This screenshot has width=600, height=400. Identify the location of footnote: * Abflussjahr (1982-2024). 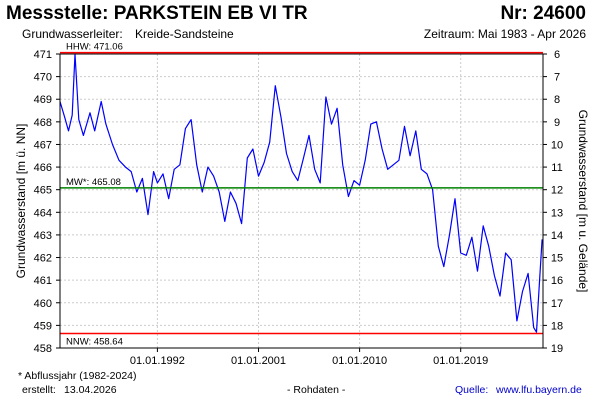
(77, 376).